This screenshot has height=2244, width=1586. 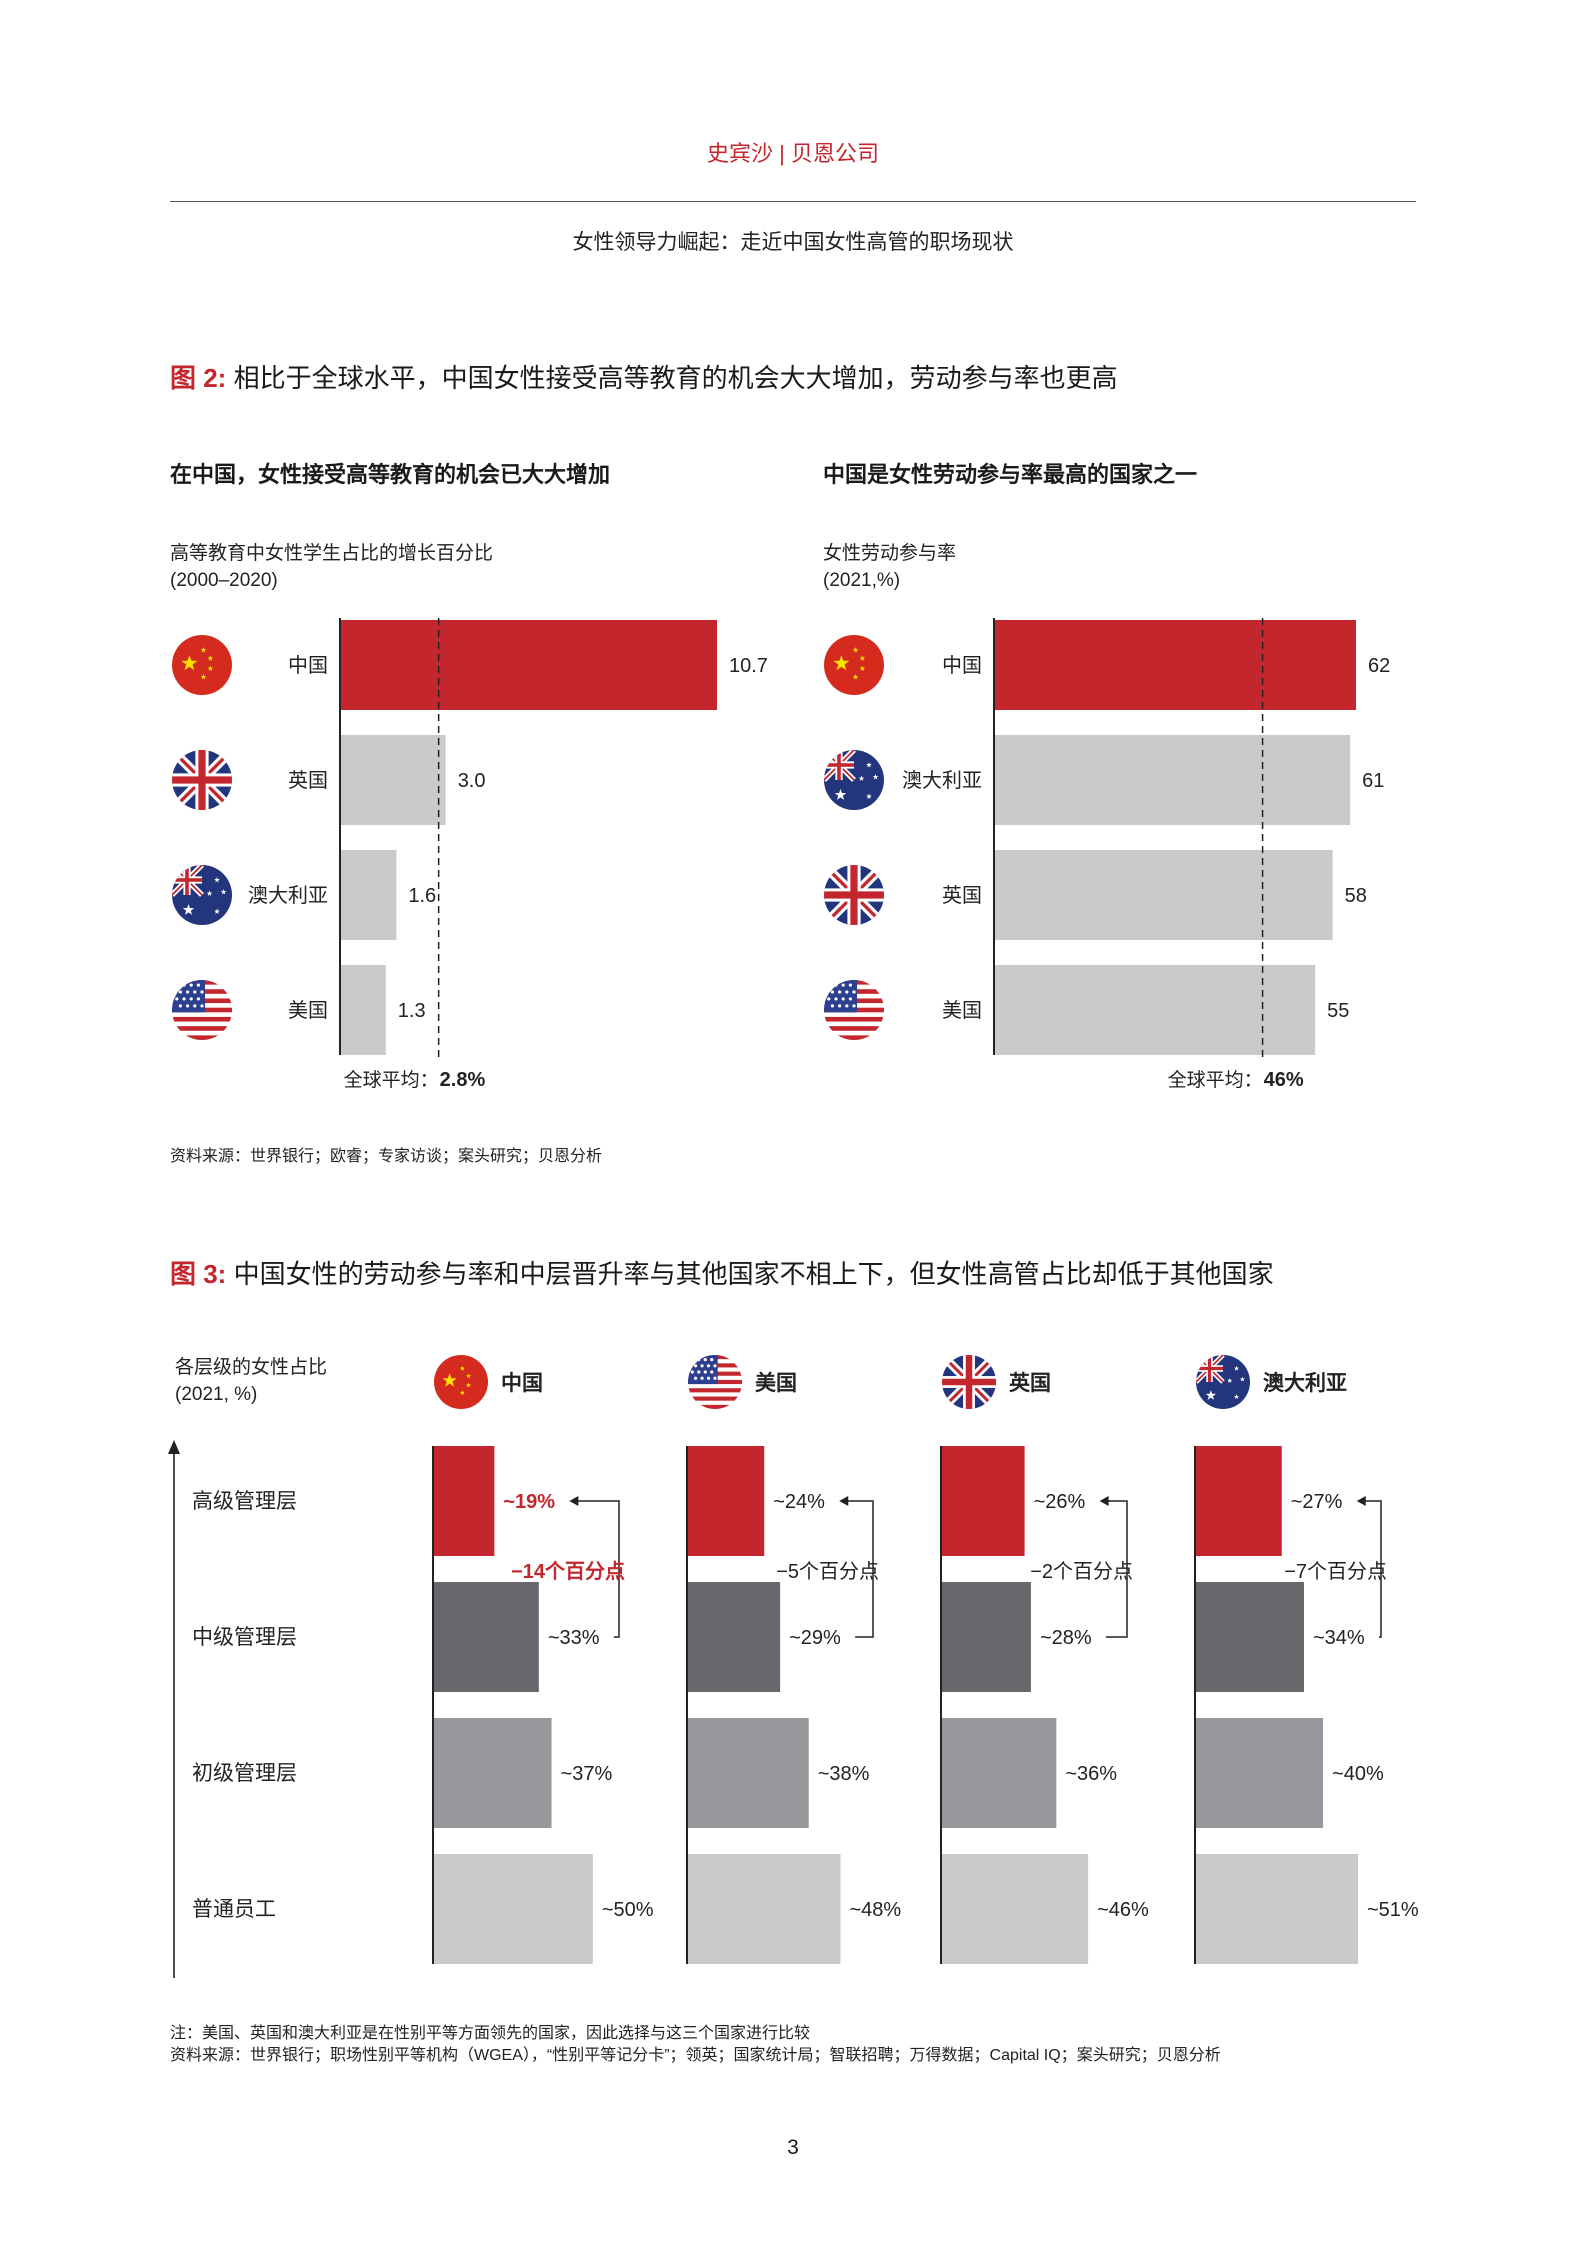 What do you see at coordinates (1091, 1774) in the screenshot?
I see `value-label: ~36%` at bounding box center [1091, 1774].